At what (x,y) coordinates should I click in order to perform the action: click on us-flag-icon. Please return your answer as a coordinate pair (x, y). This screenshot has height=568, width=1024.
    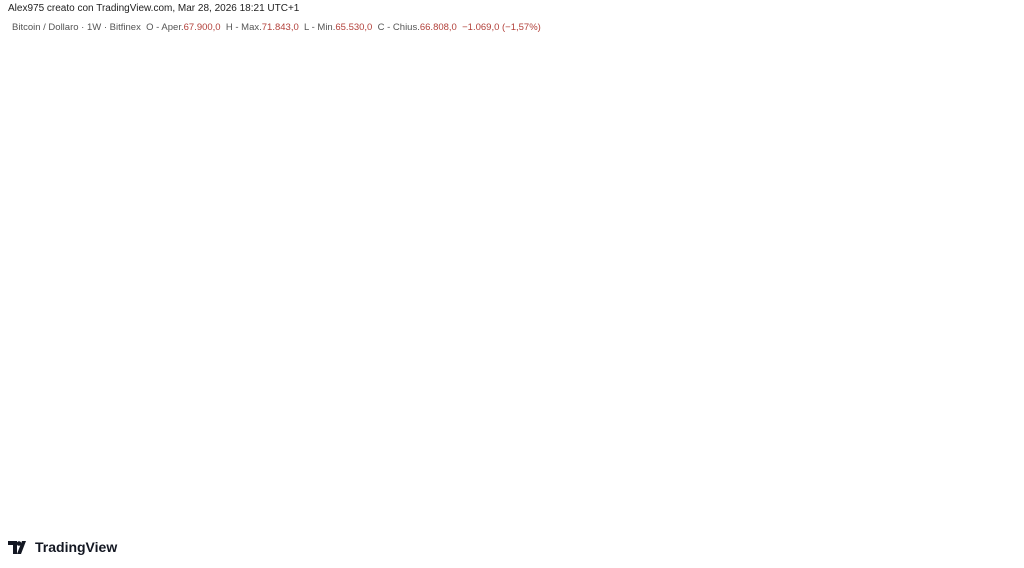
    Looking at the image, I should click on (881, 500).